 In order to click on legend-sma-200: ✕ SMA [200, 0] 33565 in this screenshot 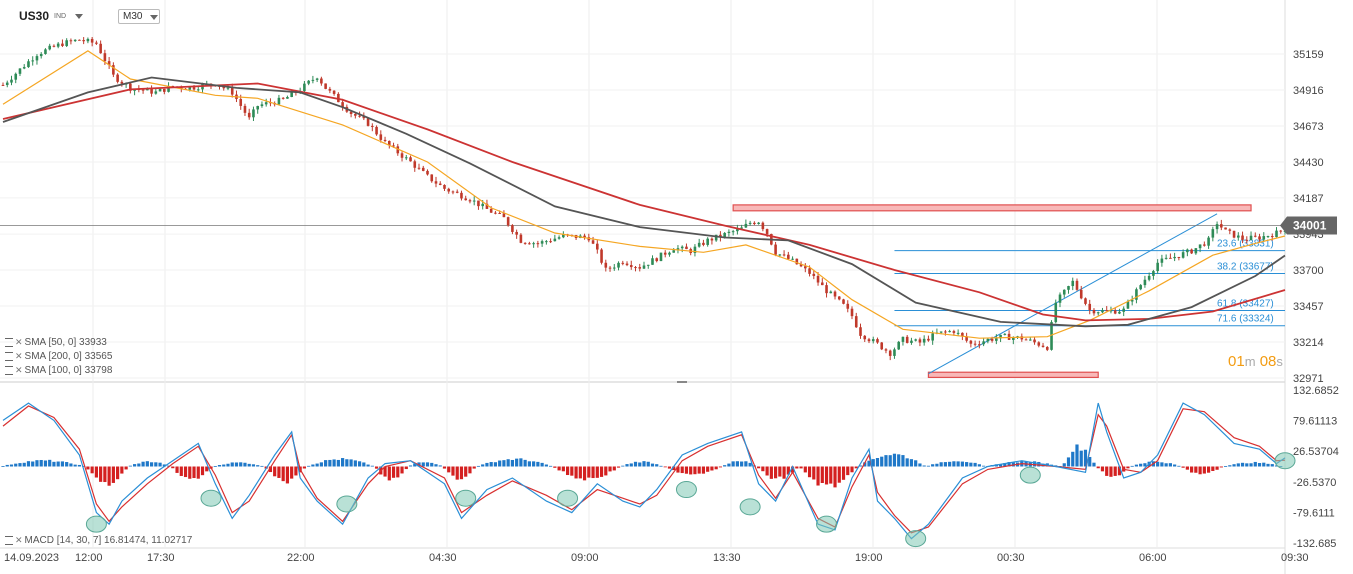, I will do `click(58, 356)`.